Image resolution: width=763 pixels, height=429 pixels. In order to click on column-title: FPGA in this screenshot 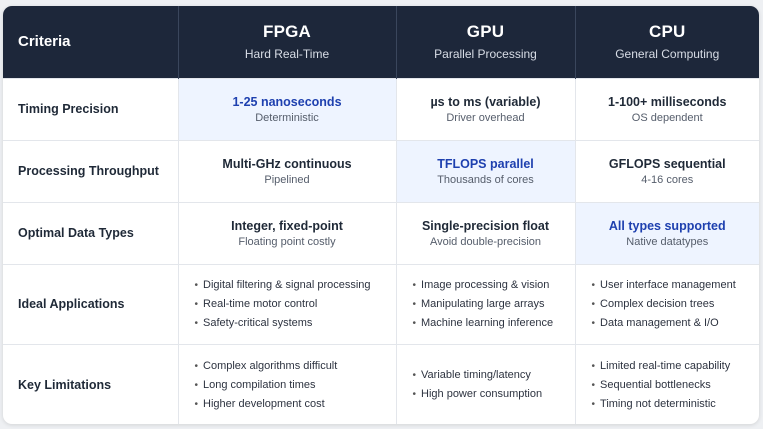, I will do `click(287, 32)`.